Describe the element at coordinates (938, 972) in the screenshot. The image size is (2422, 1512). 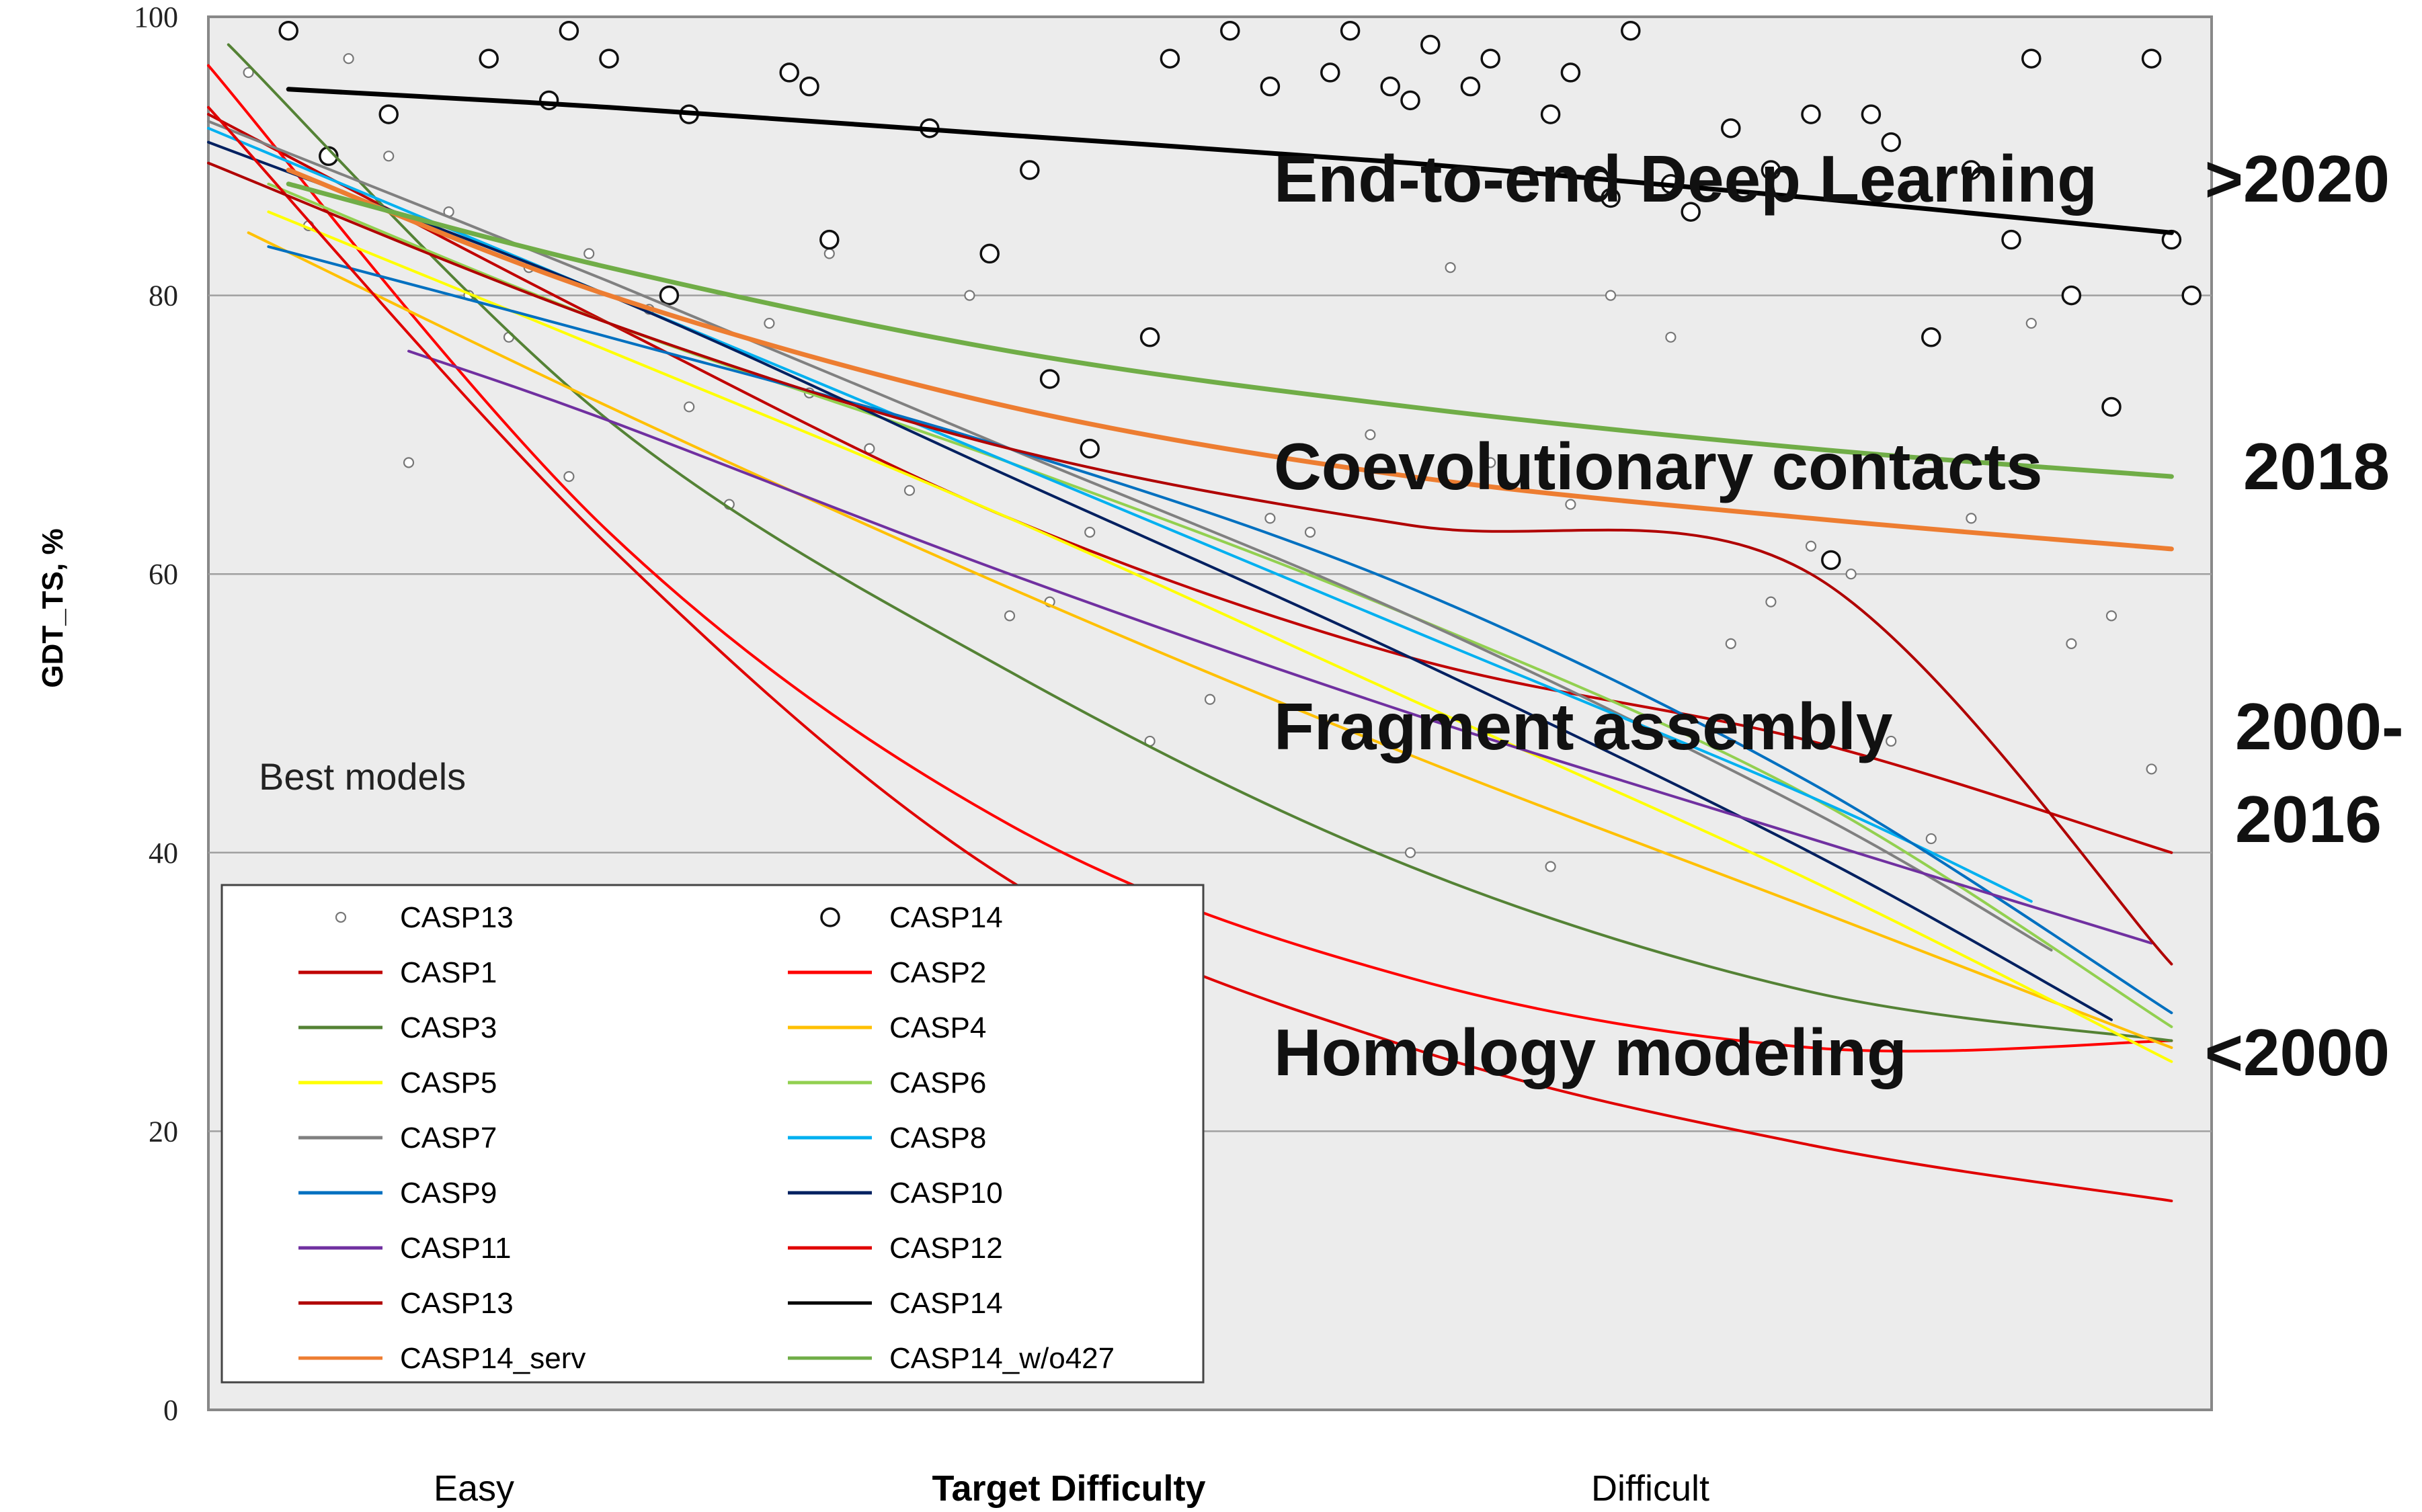
I see `legend-label: CASP2` at that location.